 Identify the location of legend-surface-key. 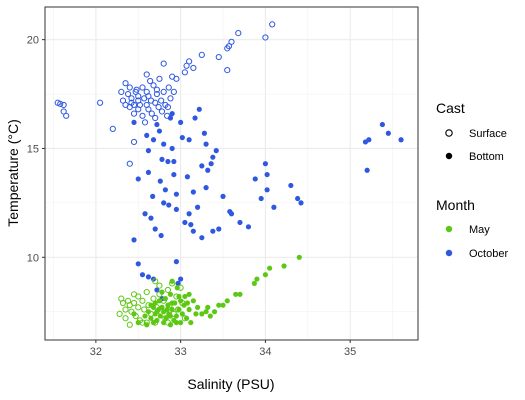
(449, 133).